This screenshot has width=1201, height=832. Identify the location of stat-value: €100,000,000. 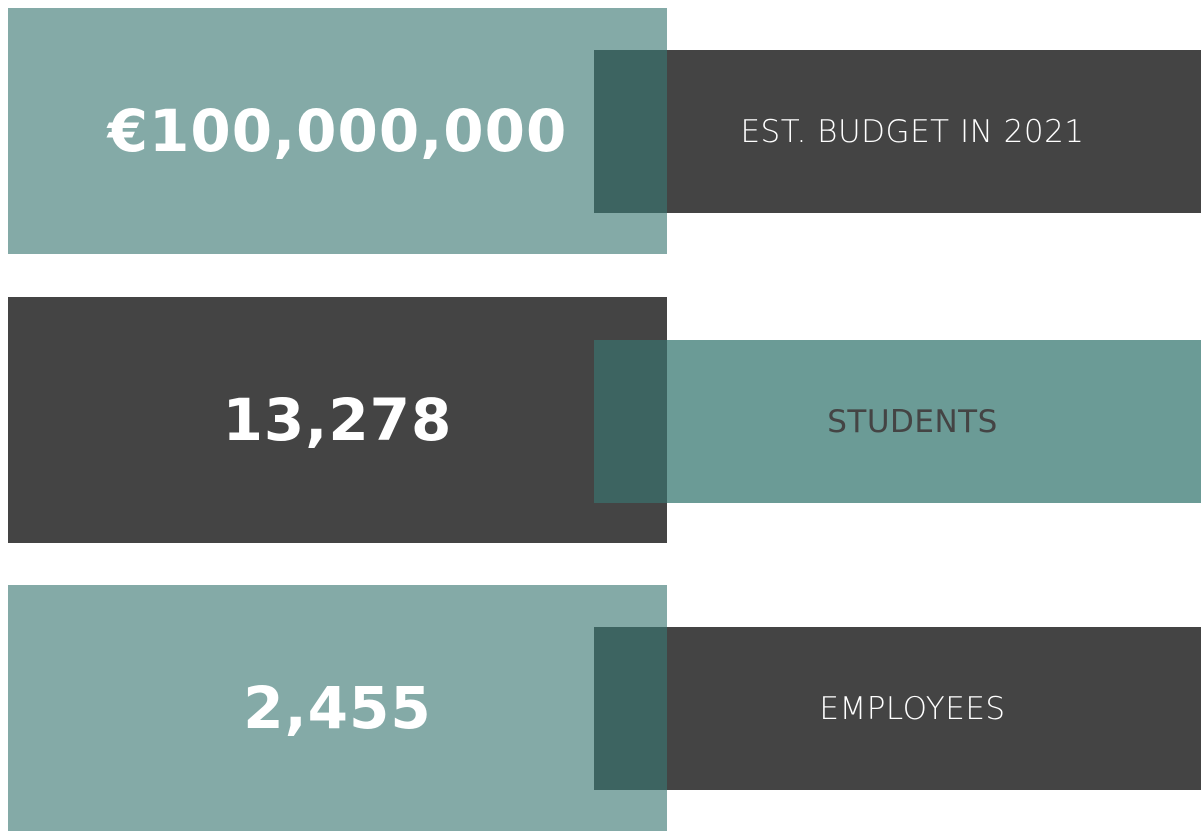
(337, 131).